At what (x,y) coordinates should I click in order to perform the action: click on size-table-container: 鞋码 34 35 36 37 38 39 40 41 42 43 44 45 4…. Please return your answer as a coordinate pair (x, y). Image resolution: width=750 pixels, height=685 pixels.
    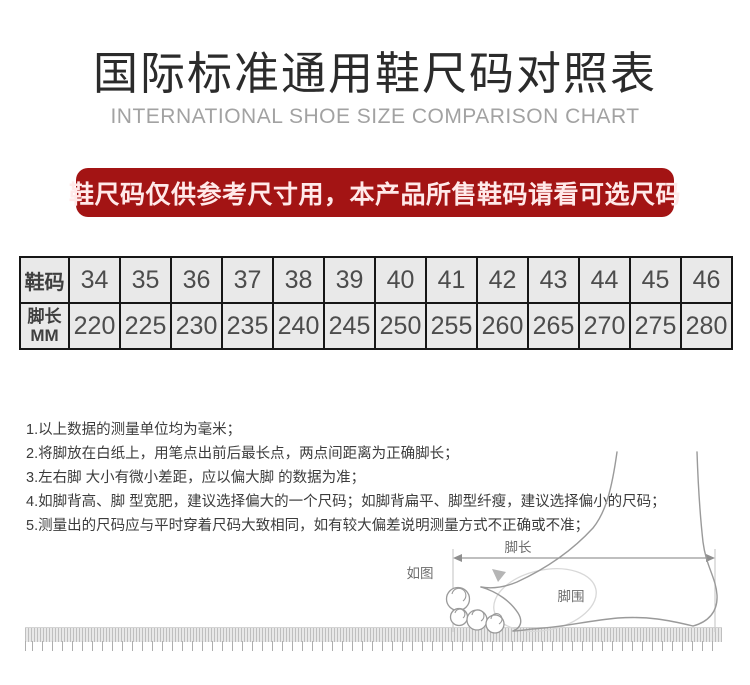
    Looking at the image, I should click on (376, 303).